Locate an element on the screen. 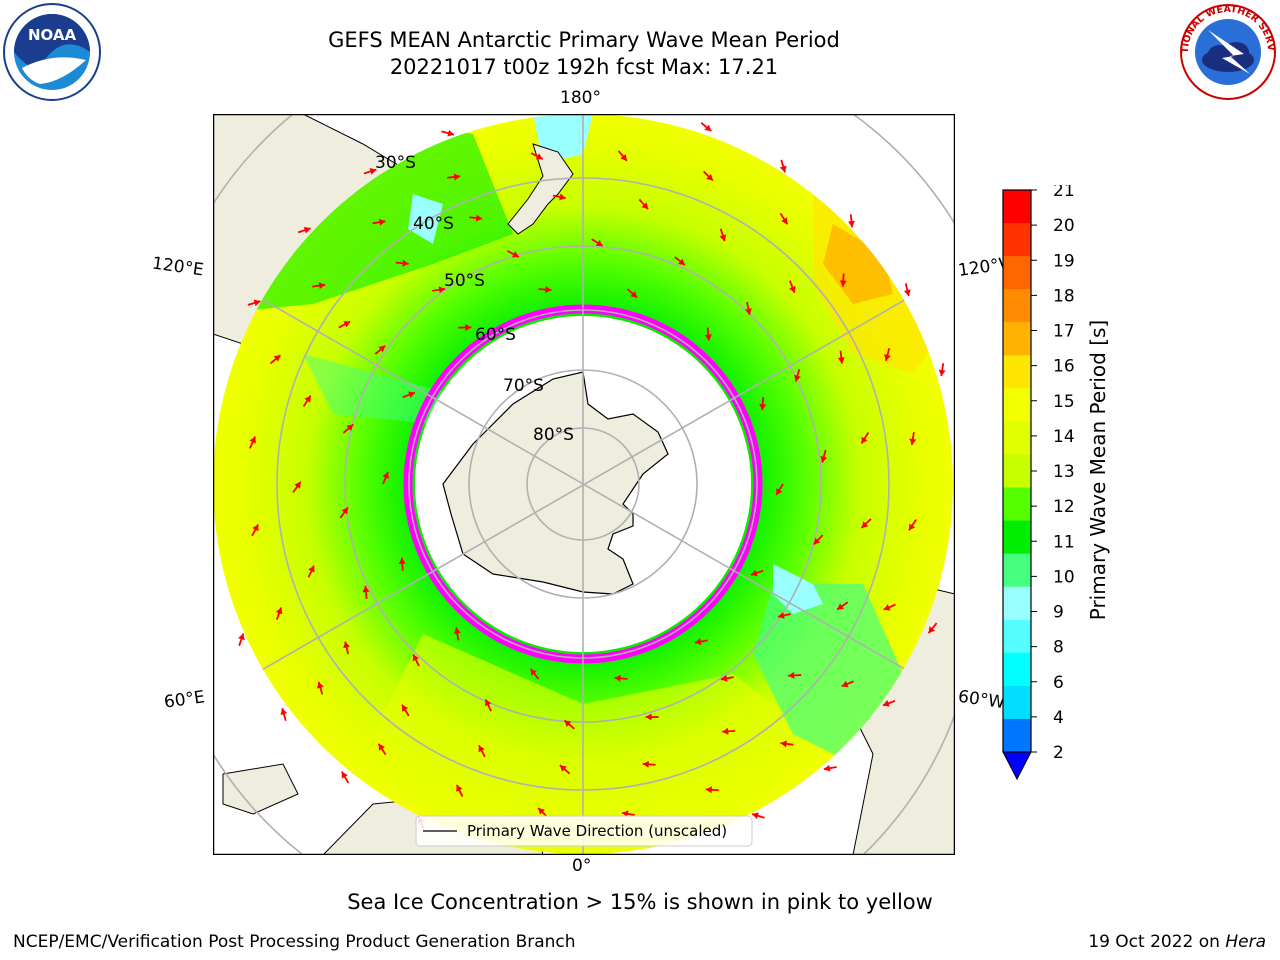 The width and height of the screenshot is (1280, 960). lat-label-80s: 80°S is located at coordinates (553, 435).